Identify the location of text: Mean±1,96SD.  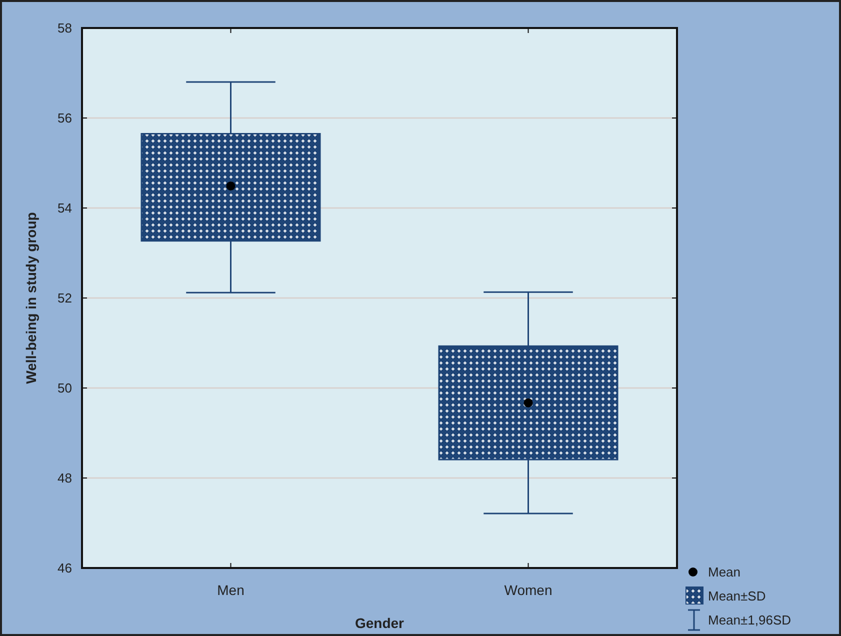
(750, 620).